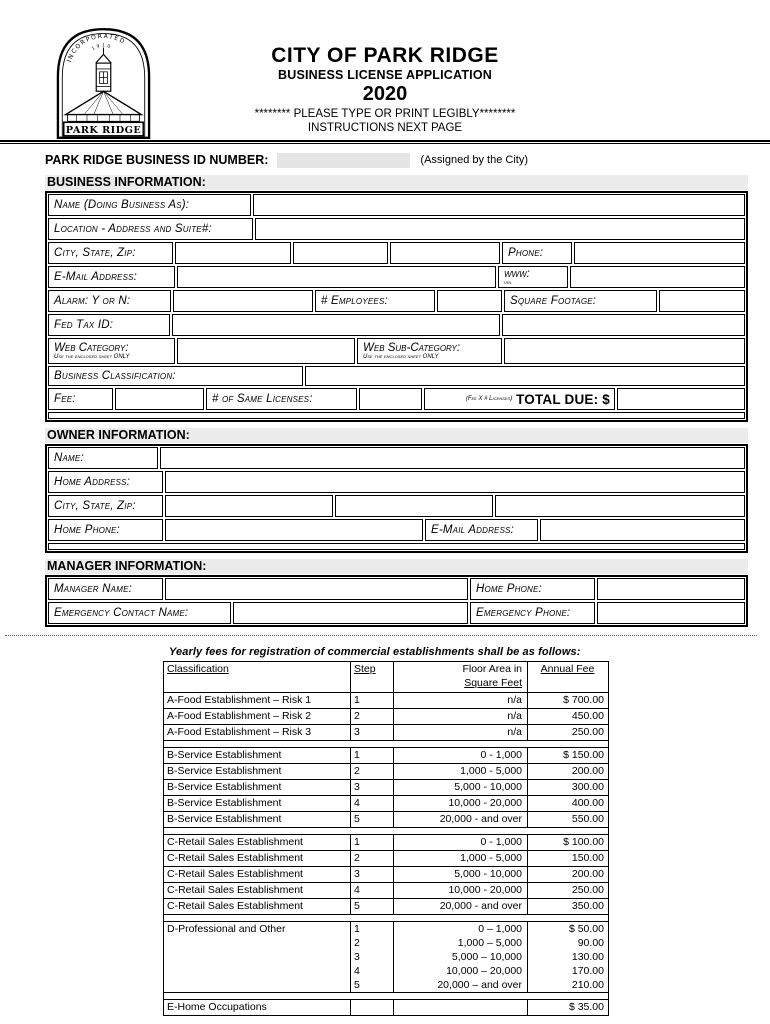 This screenshot has width=770, height=1024. I want to click on business-state-input, so click(340, 253).